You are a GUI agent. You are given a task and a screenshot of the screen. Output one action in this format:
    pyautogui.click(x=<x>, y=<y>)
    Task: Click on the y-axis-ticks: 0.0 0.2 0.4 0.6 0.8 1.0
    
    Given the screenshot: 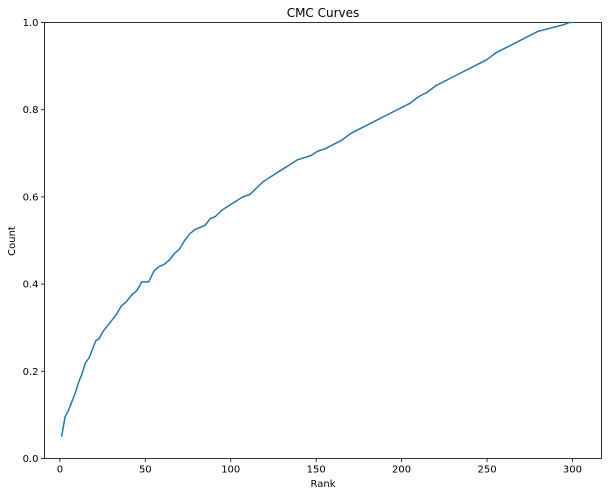 What is the action you would take?
    pyautogui.click(x=34, y=241)
    